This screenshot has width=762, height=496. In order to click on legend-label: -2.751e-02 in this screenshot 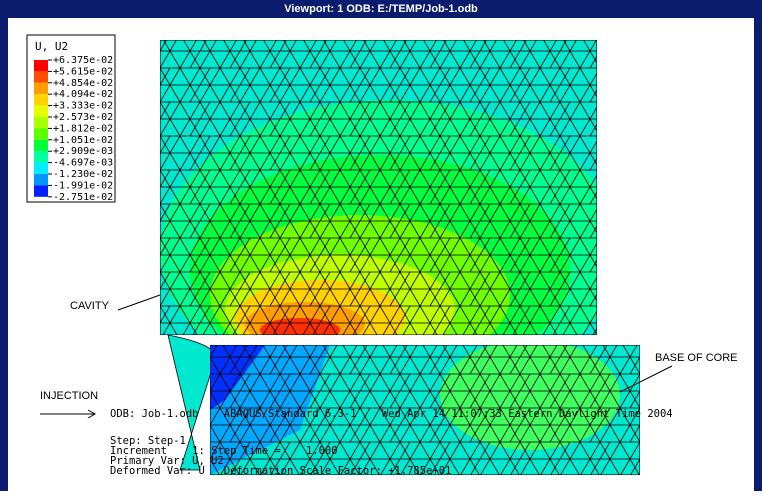, I will do `click(83, 197)`.